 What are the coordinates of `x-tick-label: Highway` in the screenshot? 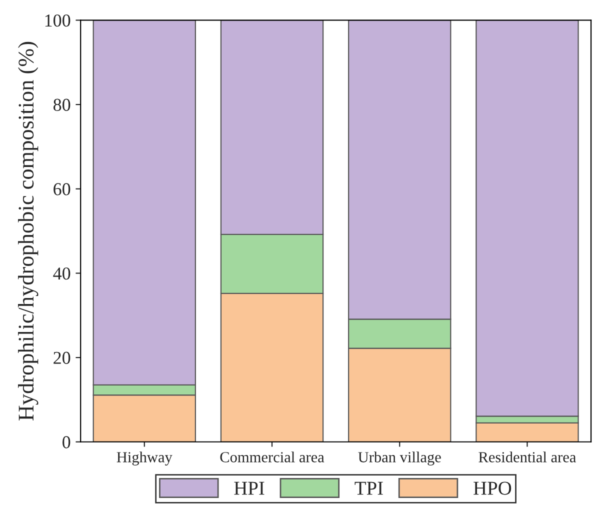 It's located at (144, 459).